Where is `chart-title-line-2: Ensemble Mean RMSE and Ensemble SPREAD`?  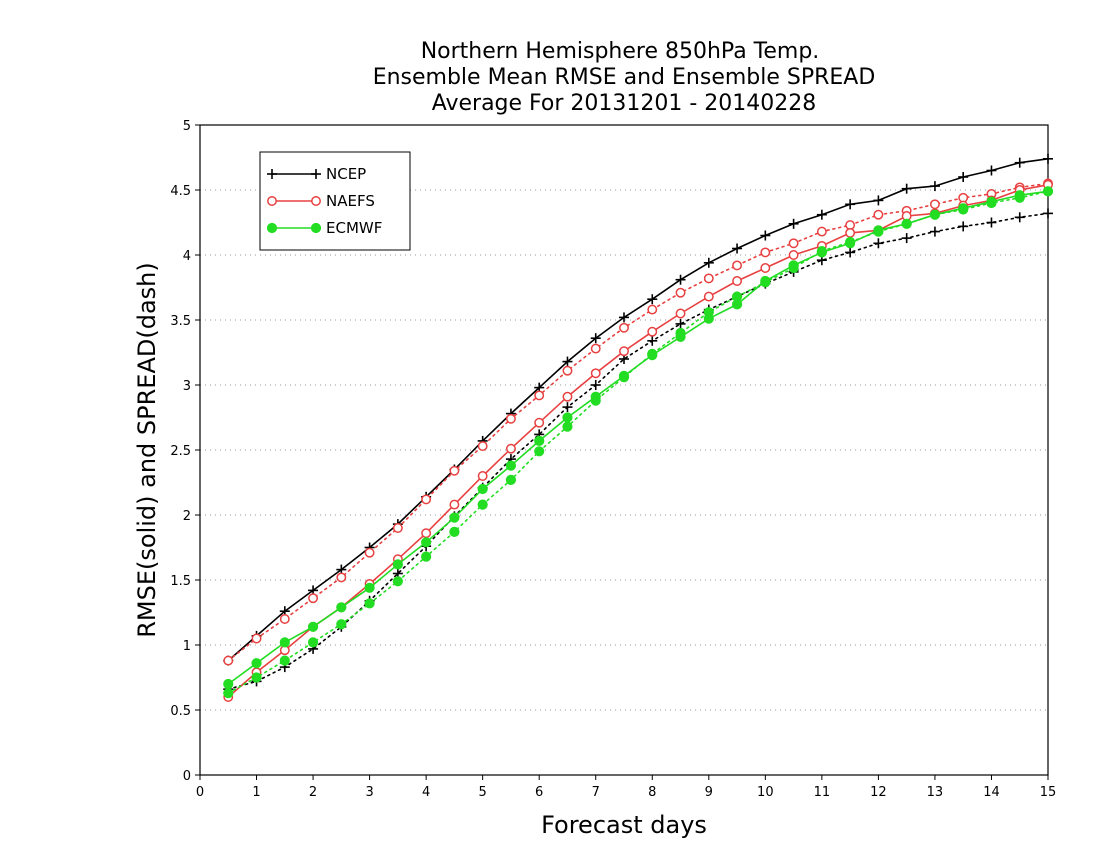
chart-title-line-2: Ensemble Mean RMSE and Ensemble SPREAD is located at coordinates (624, 77).